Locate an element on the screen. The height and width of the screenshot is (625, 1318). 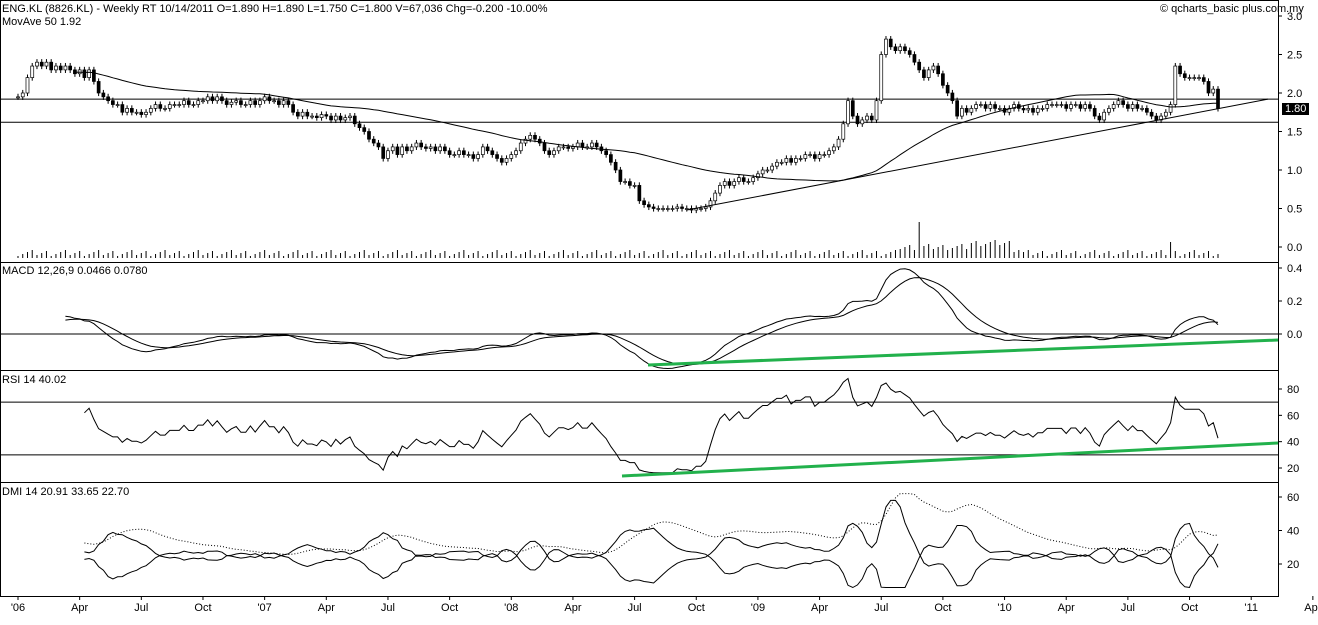
rsi-green-trendline is located at coordinates (950, 459).